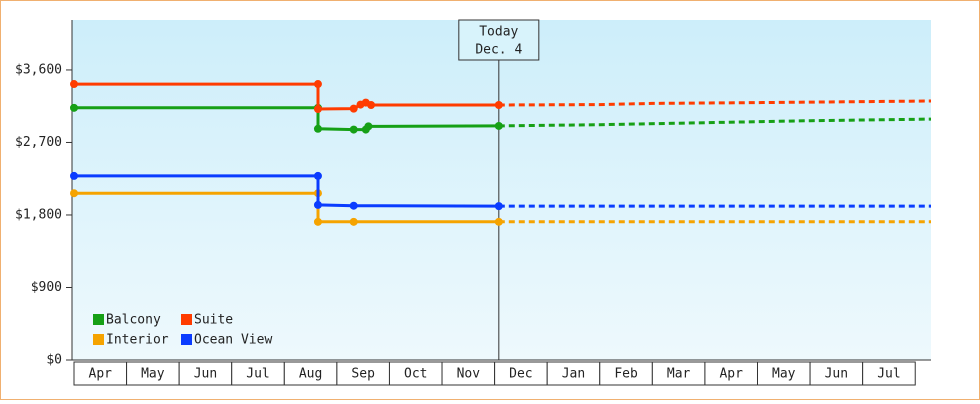 Image resolution: width=980 pixels, height=404 pixels. Describe the element at coordinates (310, 374) in the screenshot. I see `x-tick-label: Aug` at that location.